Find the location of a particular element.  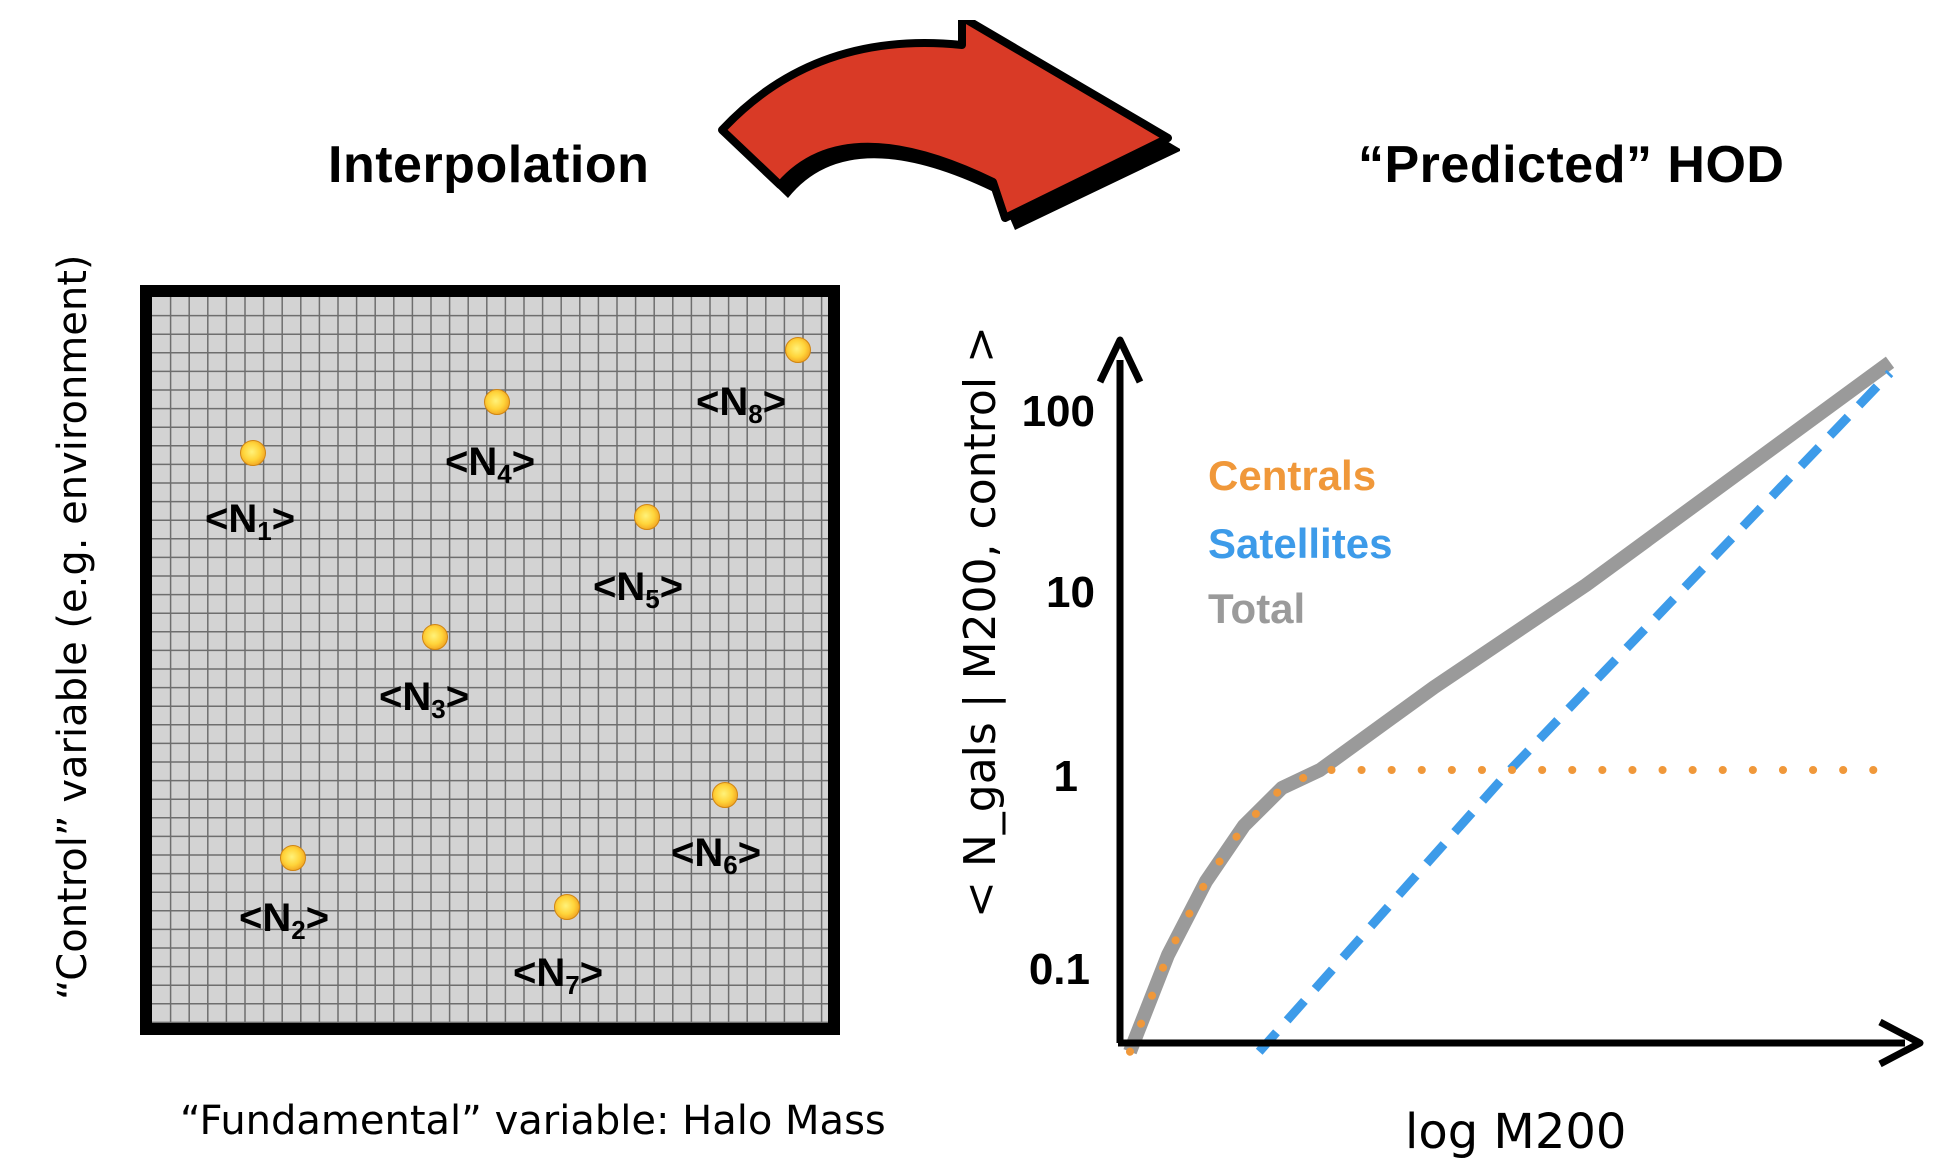

y-tick-100: 100 is located at coordinates (1058, 411).